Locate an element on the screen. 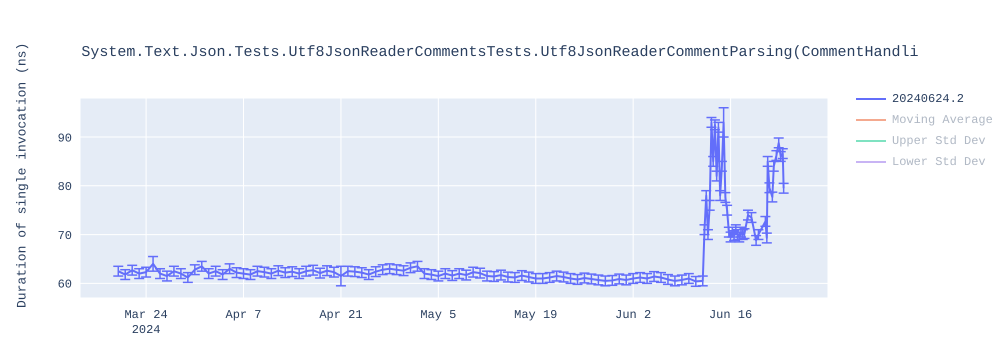 This screenshot has width=1000, height=350. x-tick-label: Jun 2 is located at coordinates (633, 315).